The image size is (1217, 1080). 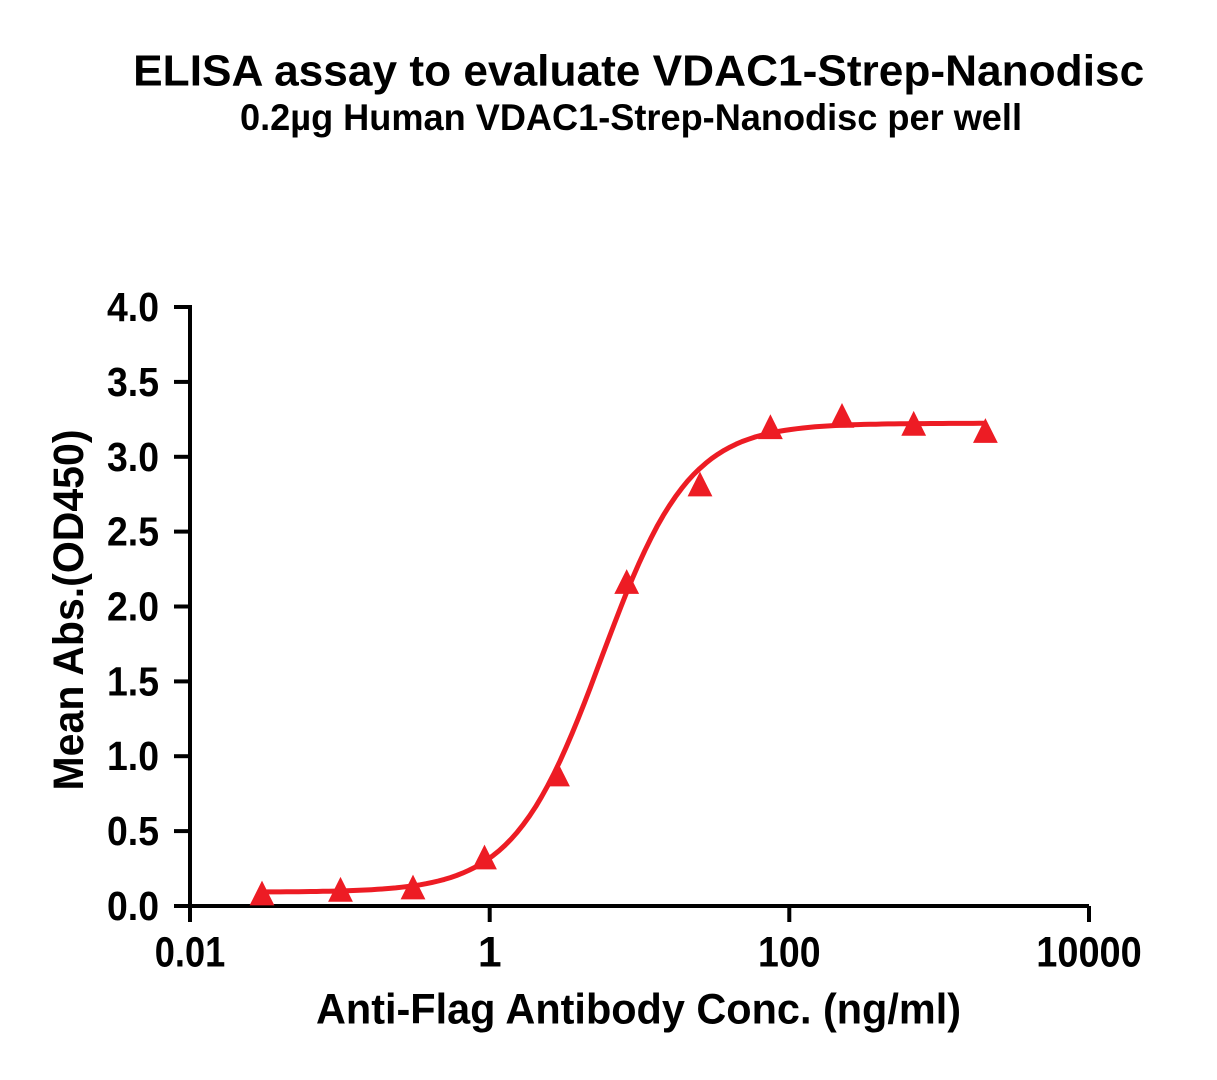 I want to click on svg-text: 3.5, so click(x=133, y=382).